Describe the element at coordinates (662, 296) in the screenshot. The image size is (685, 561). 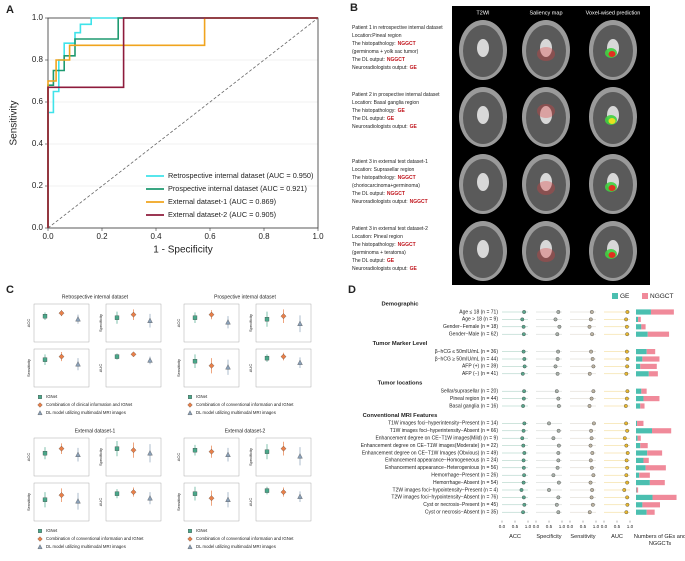
I see `legend-label: NGGCT` at that location.